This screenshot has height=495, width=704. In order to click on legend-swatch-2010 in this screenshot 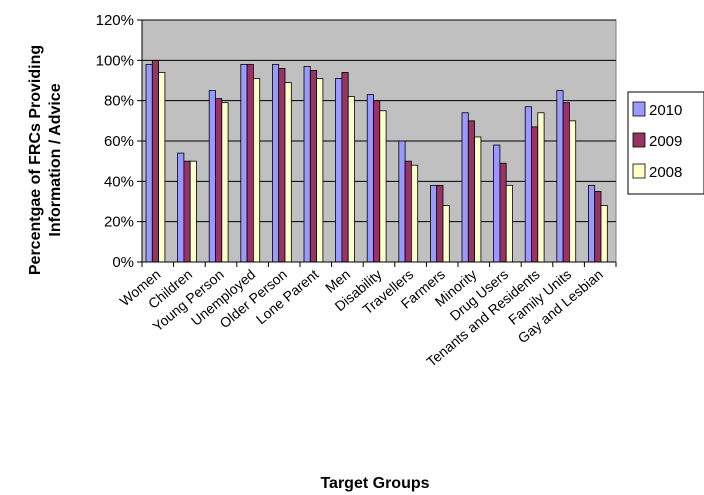, I will do `click(639, 109)`.